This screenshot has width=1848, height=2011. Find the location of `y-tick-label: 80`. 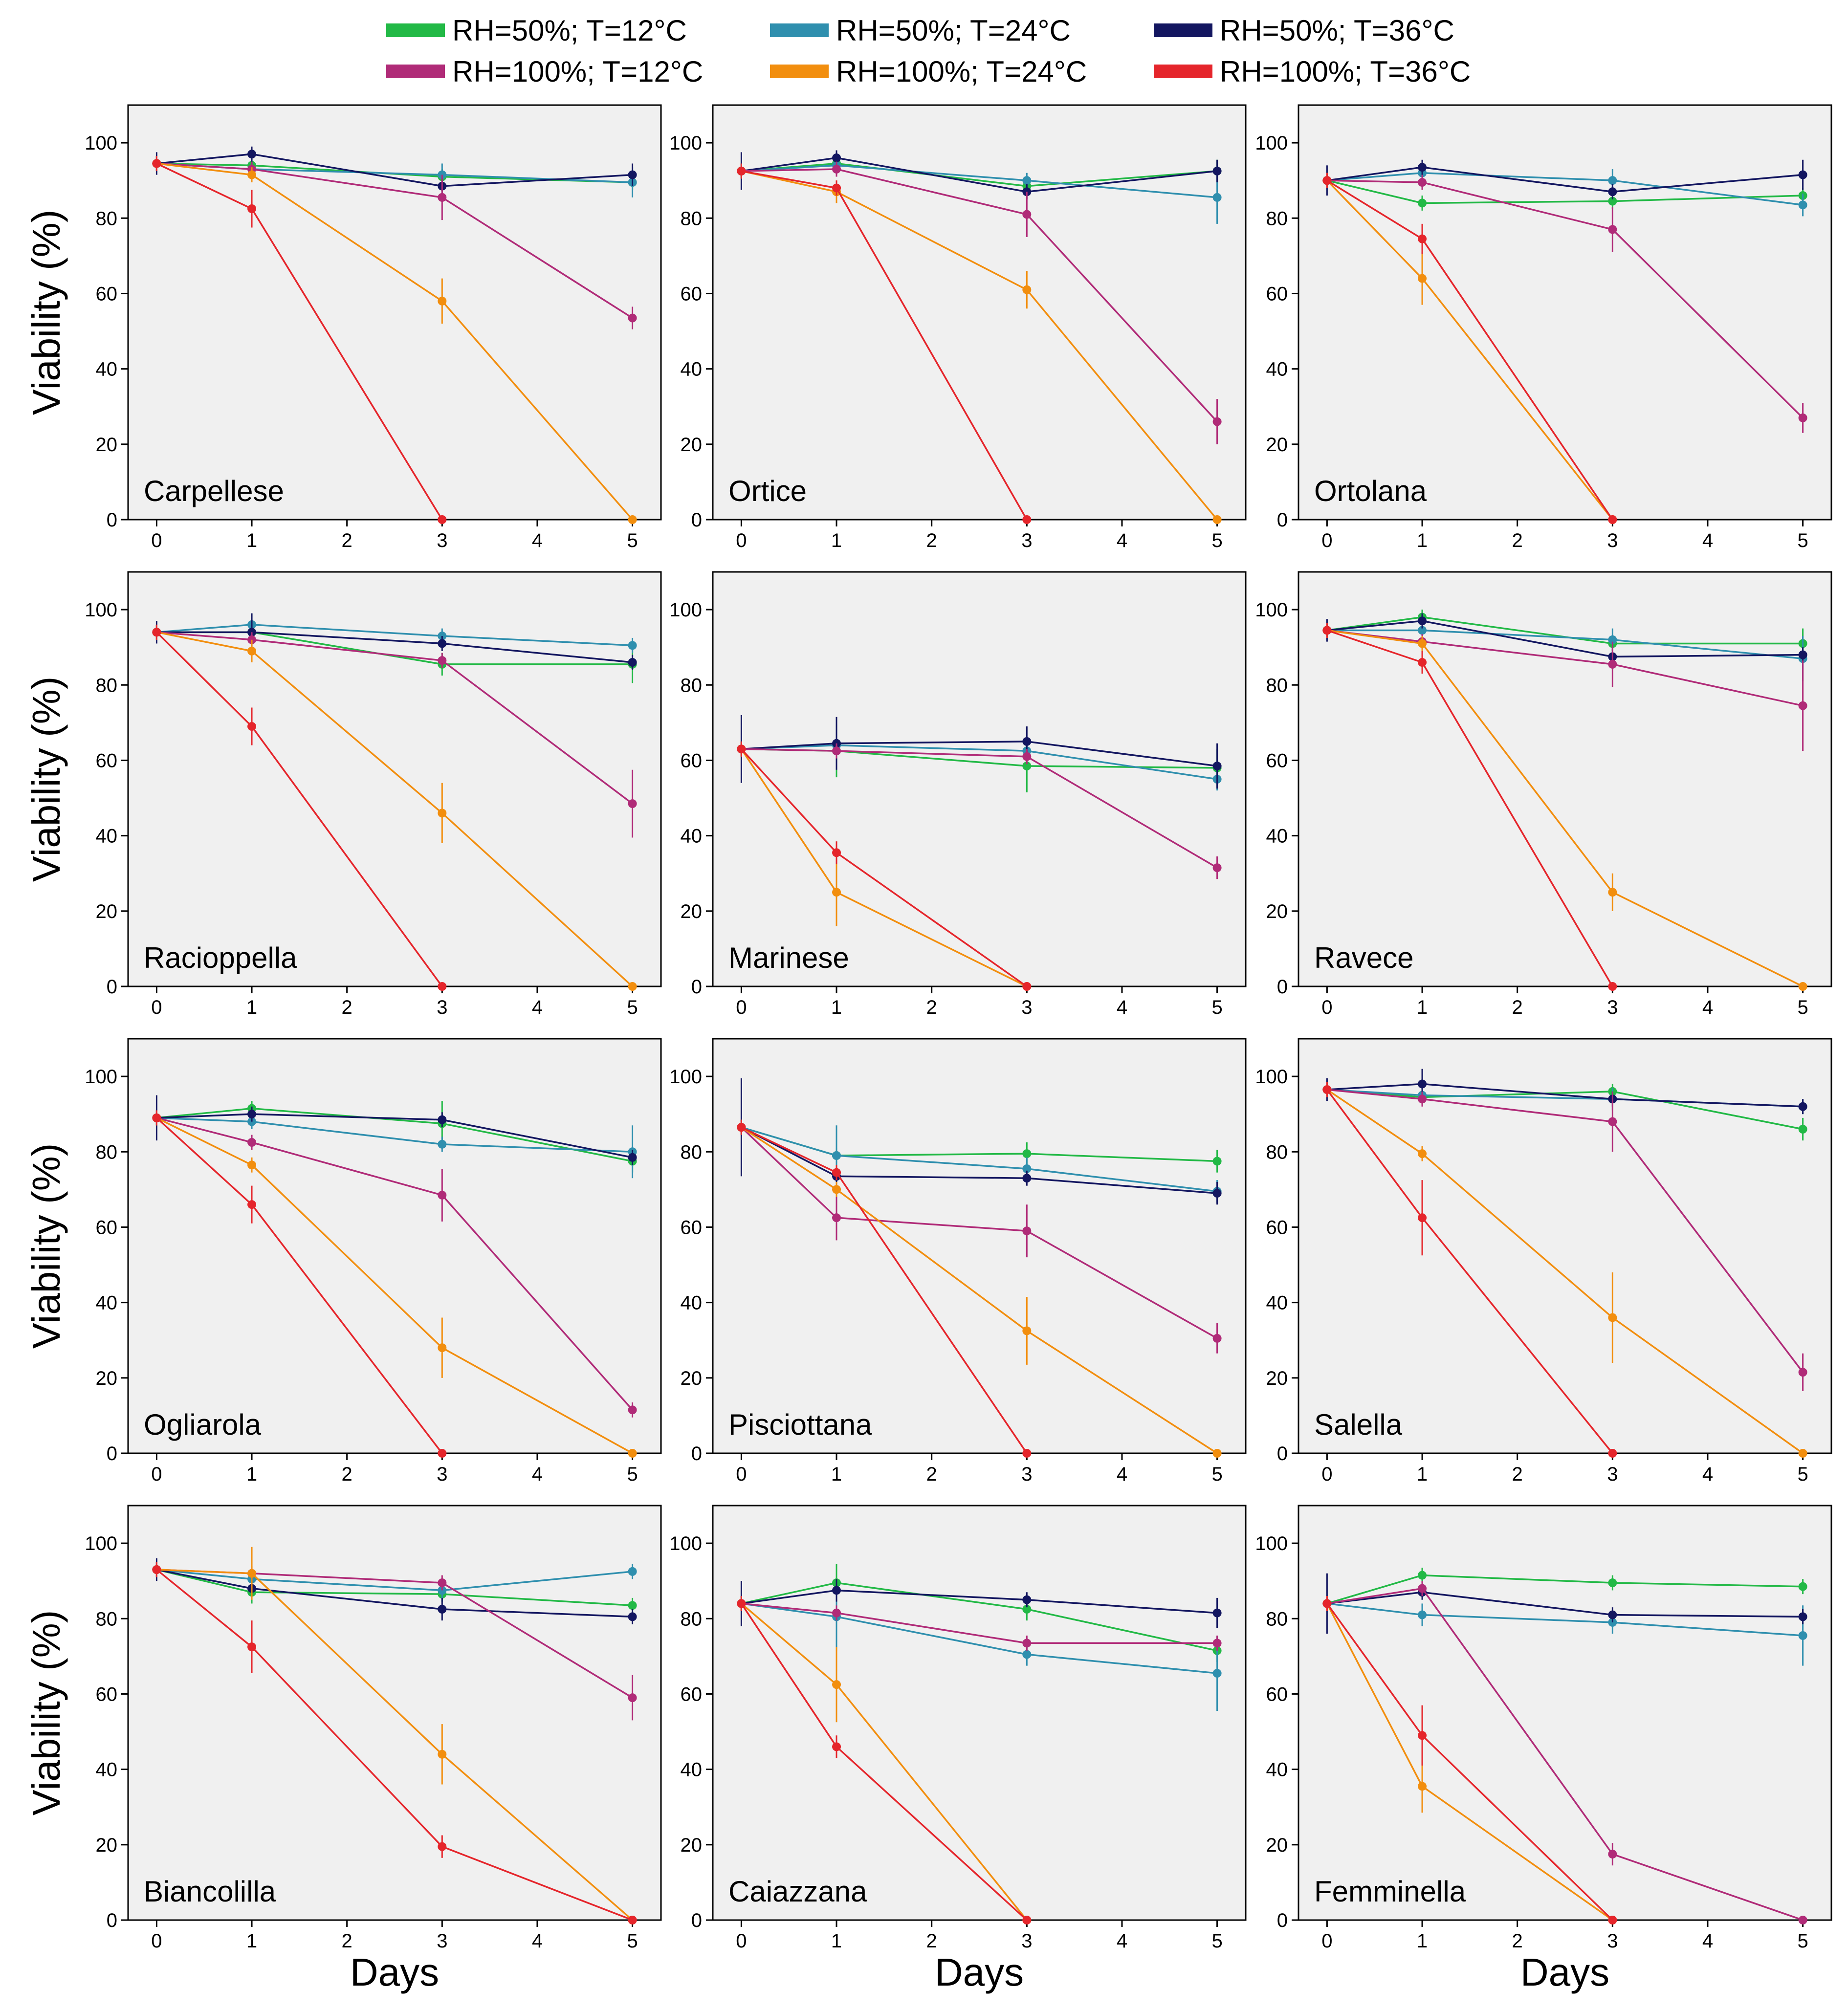

y-tick-label: 80 is located at coordinates (1277, 1152).